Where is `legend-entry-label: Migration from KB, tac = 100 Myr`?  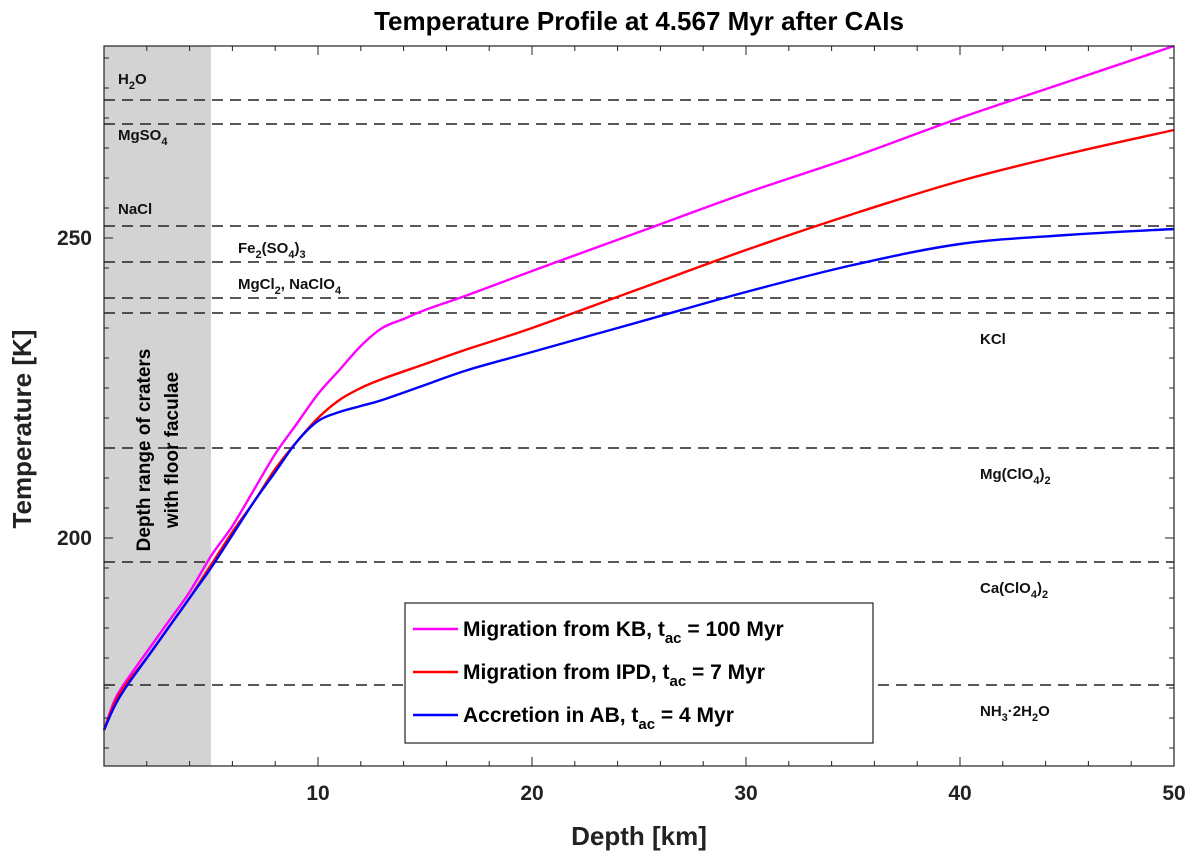
legend-entry-label: Migration from KB, tac = 100 Myr is located at coordinates (623, 632).